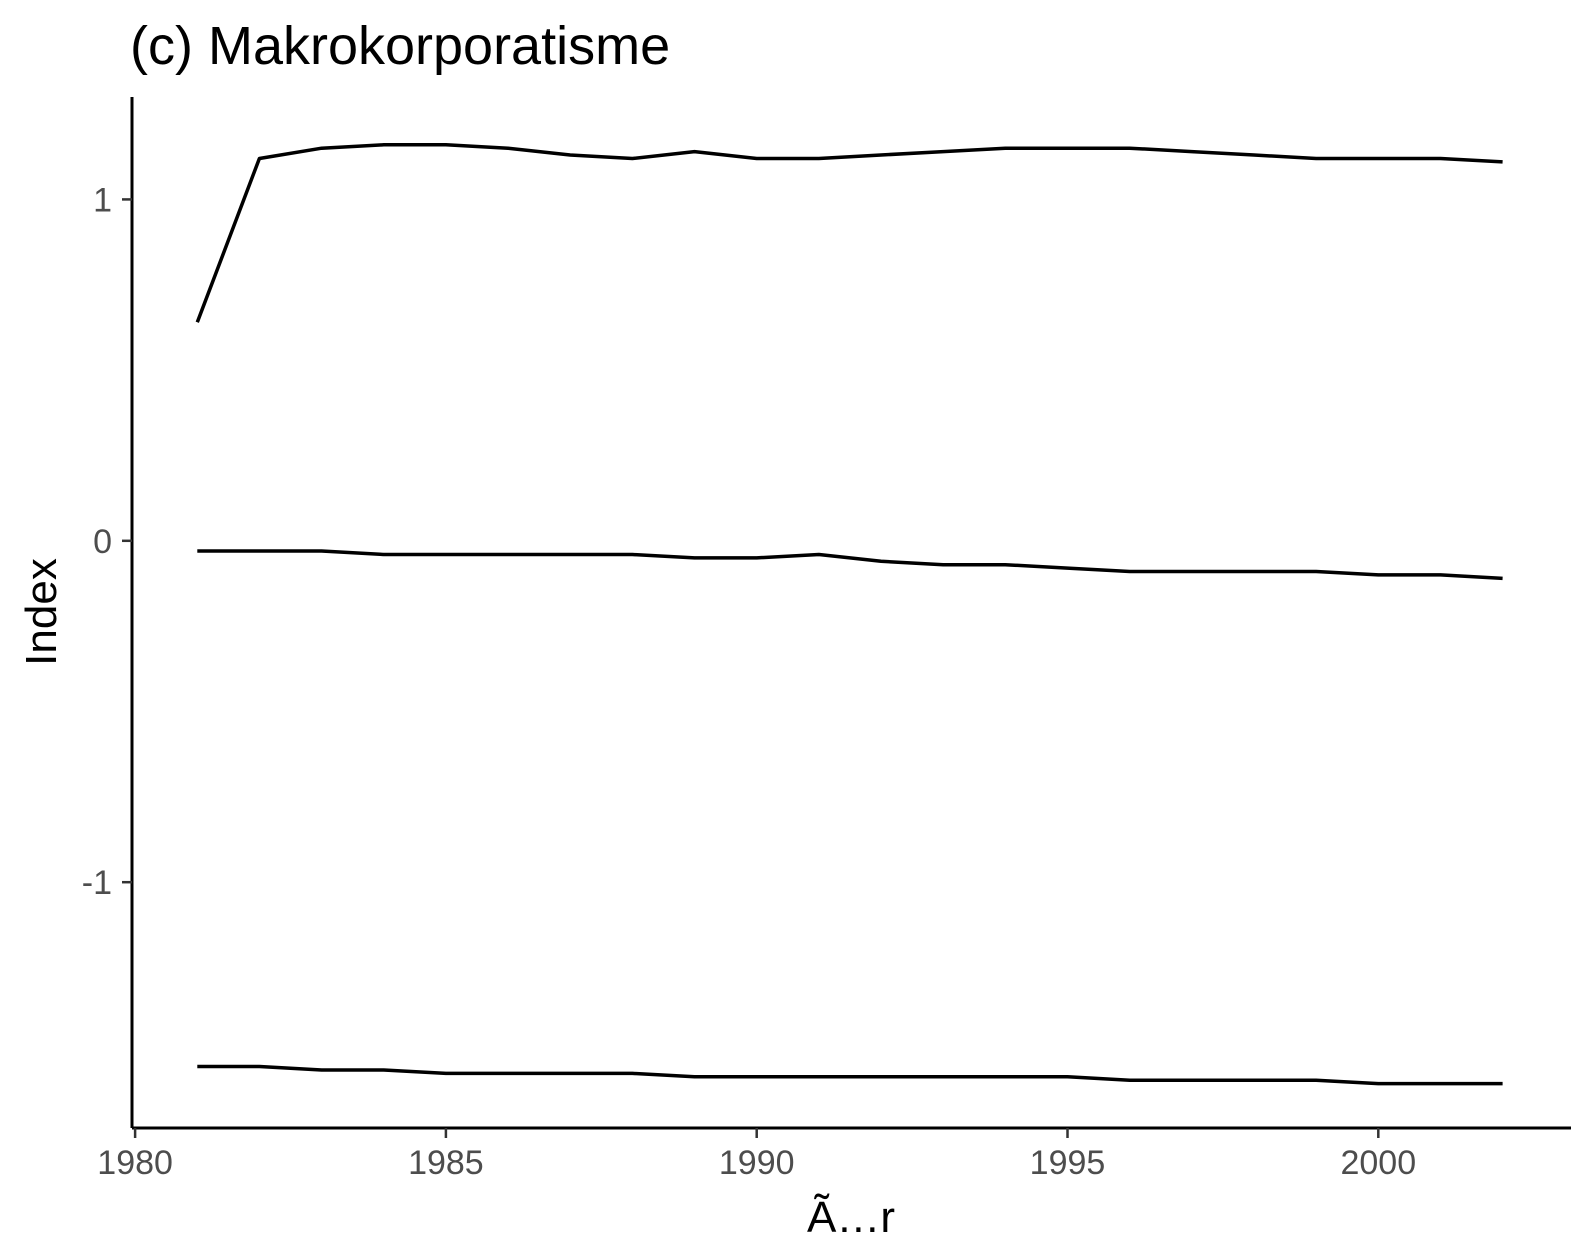 Image resolution: width=1590 pixels, height=1260 pixels. I want to click on x-tick-label: 1980, so click(135, 1163).